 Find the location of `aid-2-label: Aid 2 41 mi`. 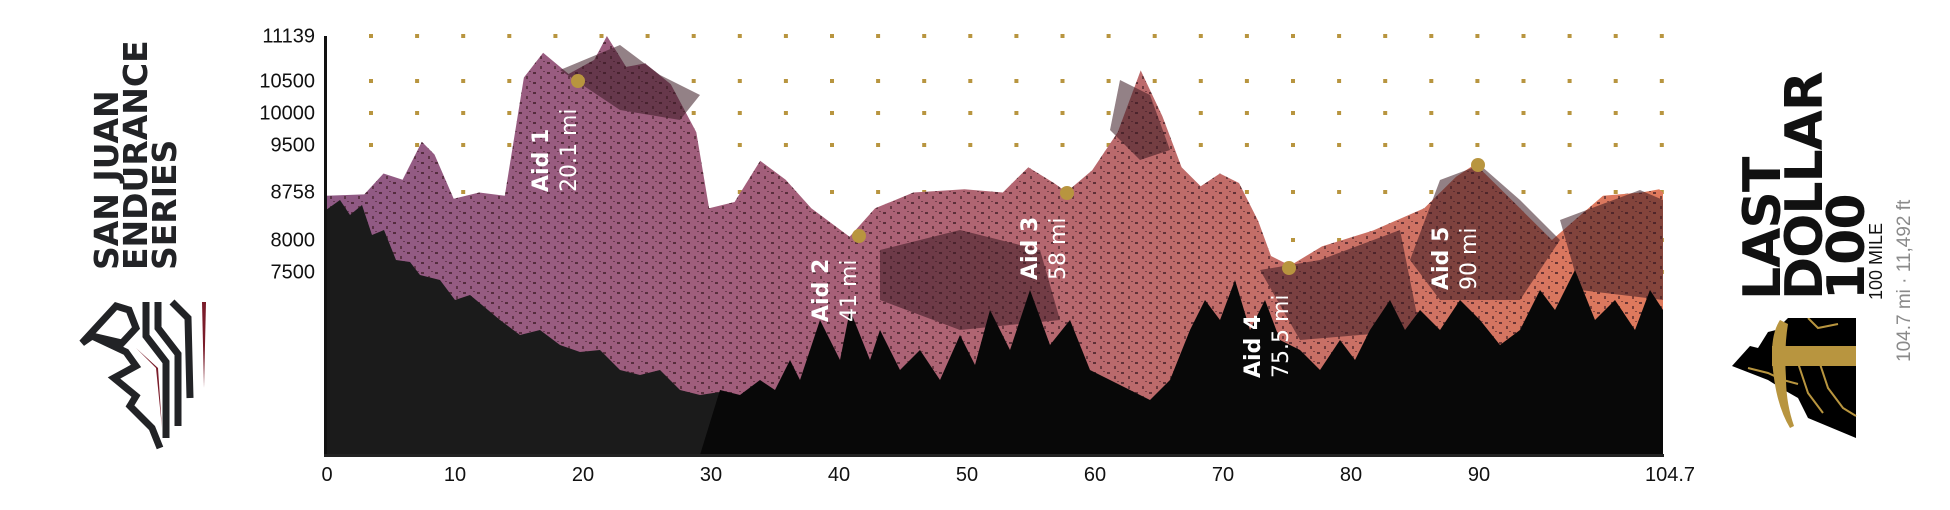

aid-2-label: Aid 2 41 mi is located at coordinates (836, 290).